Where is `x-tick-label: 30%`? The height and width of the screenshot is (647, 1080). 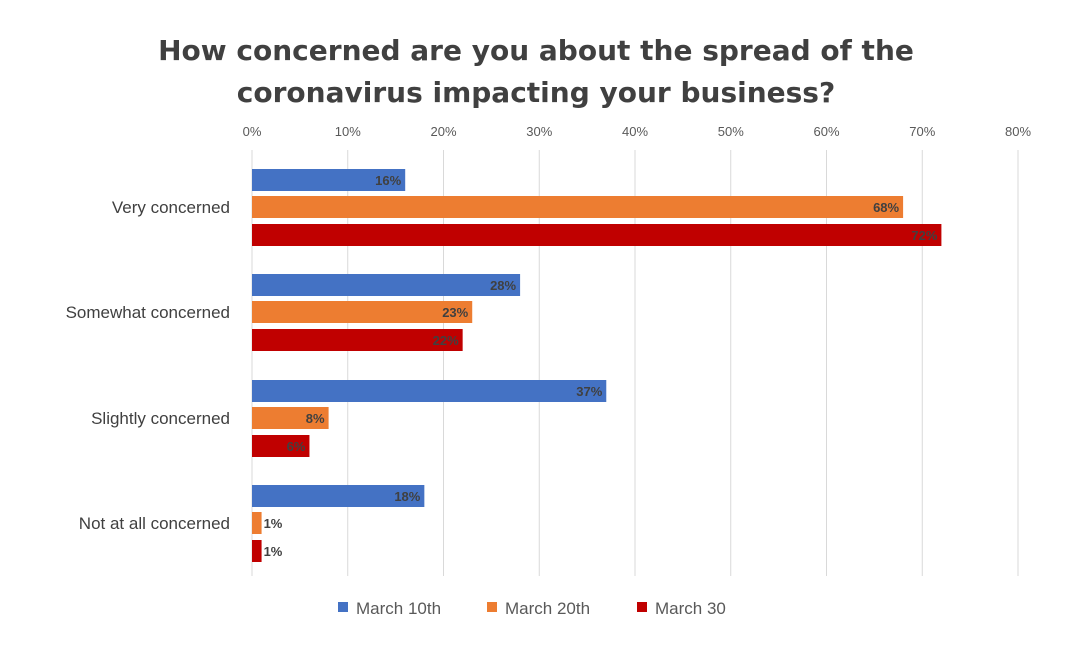 x-tick-label: 30% is located at coordinates (539, 131).